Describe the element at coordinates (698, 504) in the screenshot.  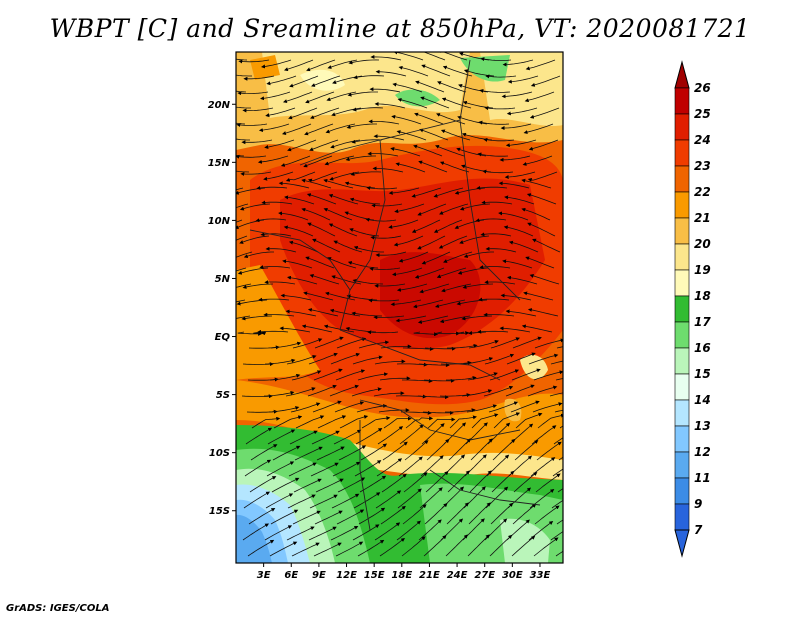
I see `colorbar-label: 9` at that location.